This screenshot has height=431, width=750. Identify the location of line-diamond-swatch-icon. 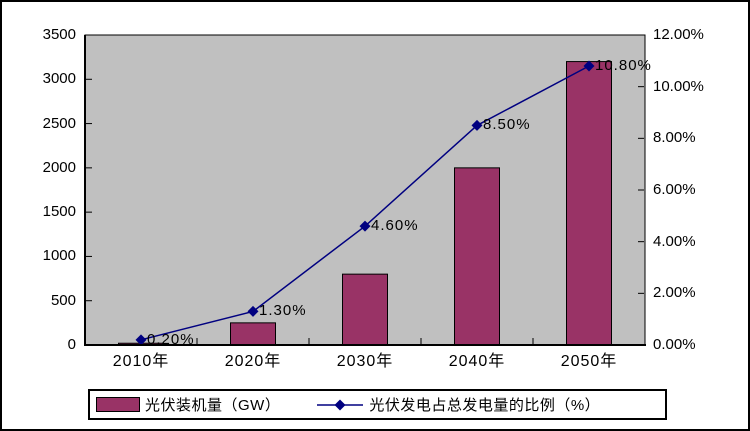
(340, 404).